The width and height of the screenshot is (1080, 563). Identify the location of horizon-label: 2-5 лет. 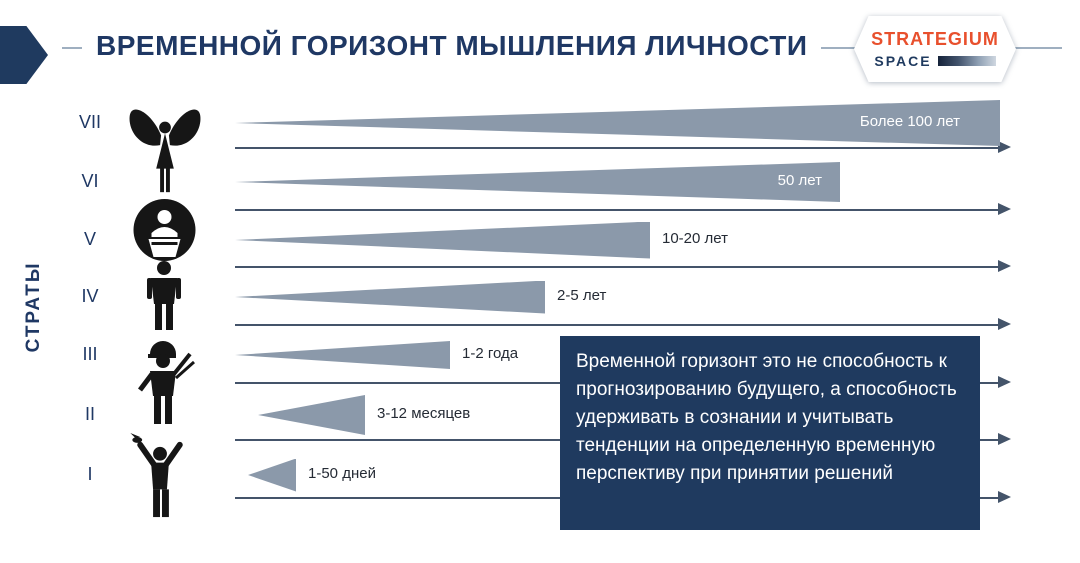
(582, 295).